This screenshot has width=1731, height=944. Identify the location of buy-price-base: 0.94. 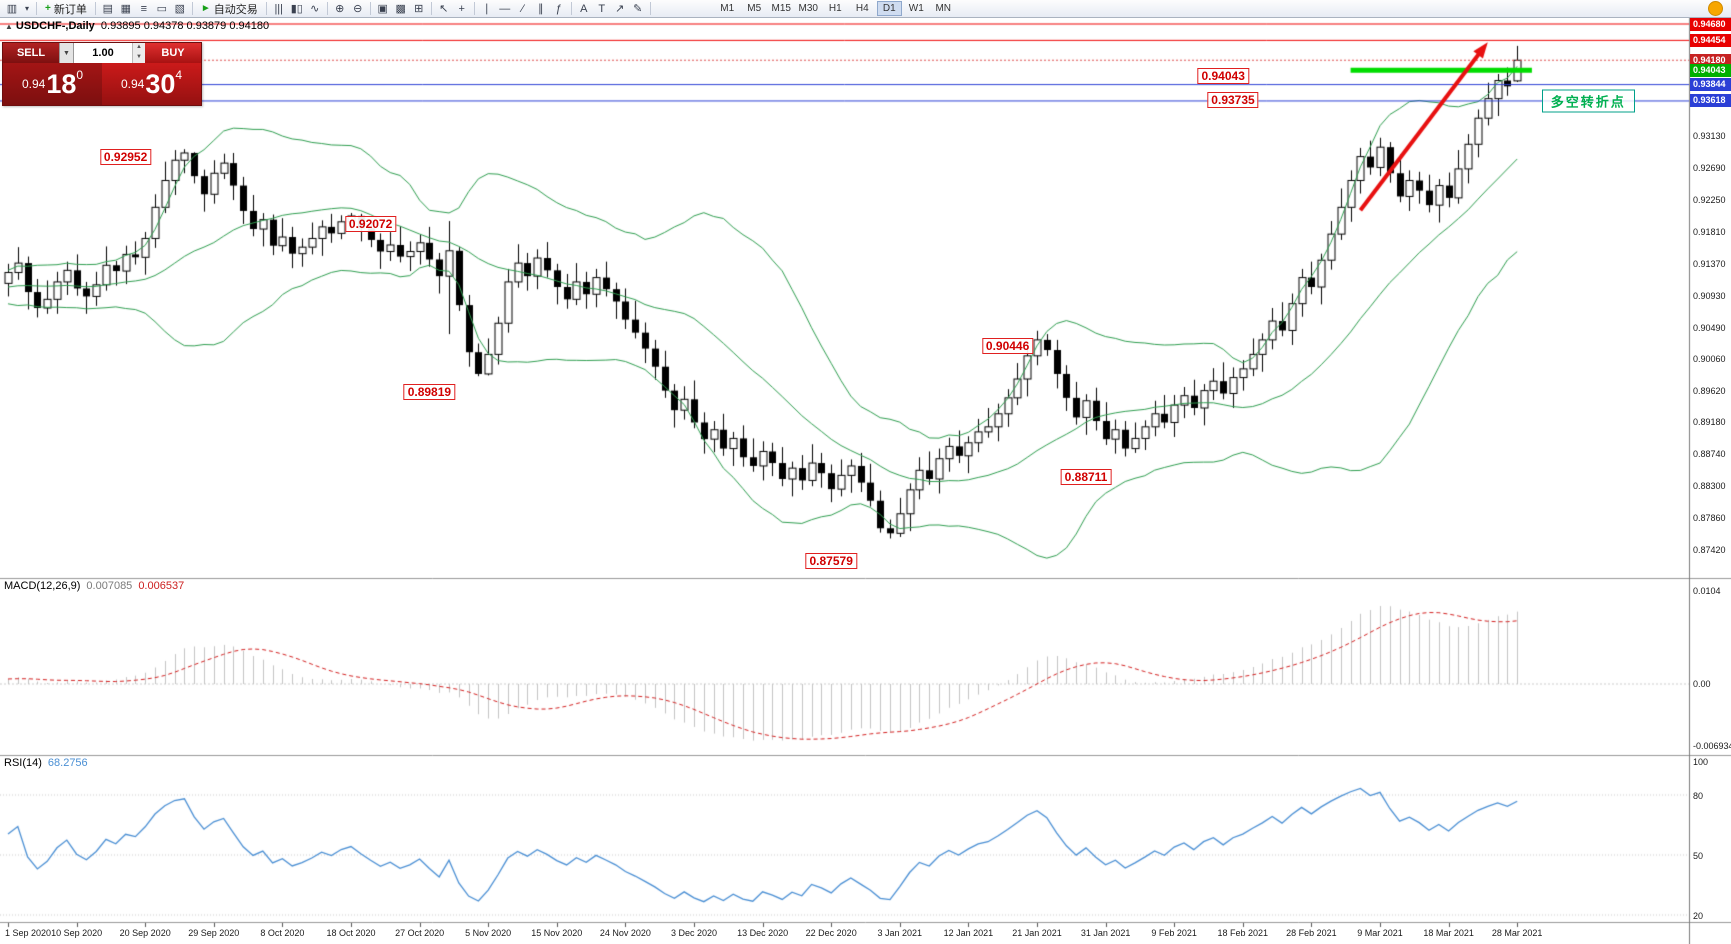
(132, 84).